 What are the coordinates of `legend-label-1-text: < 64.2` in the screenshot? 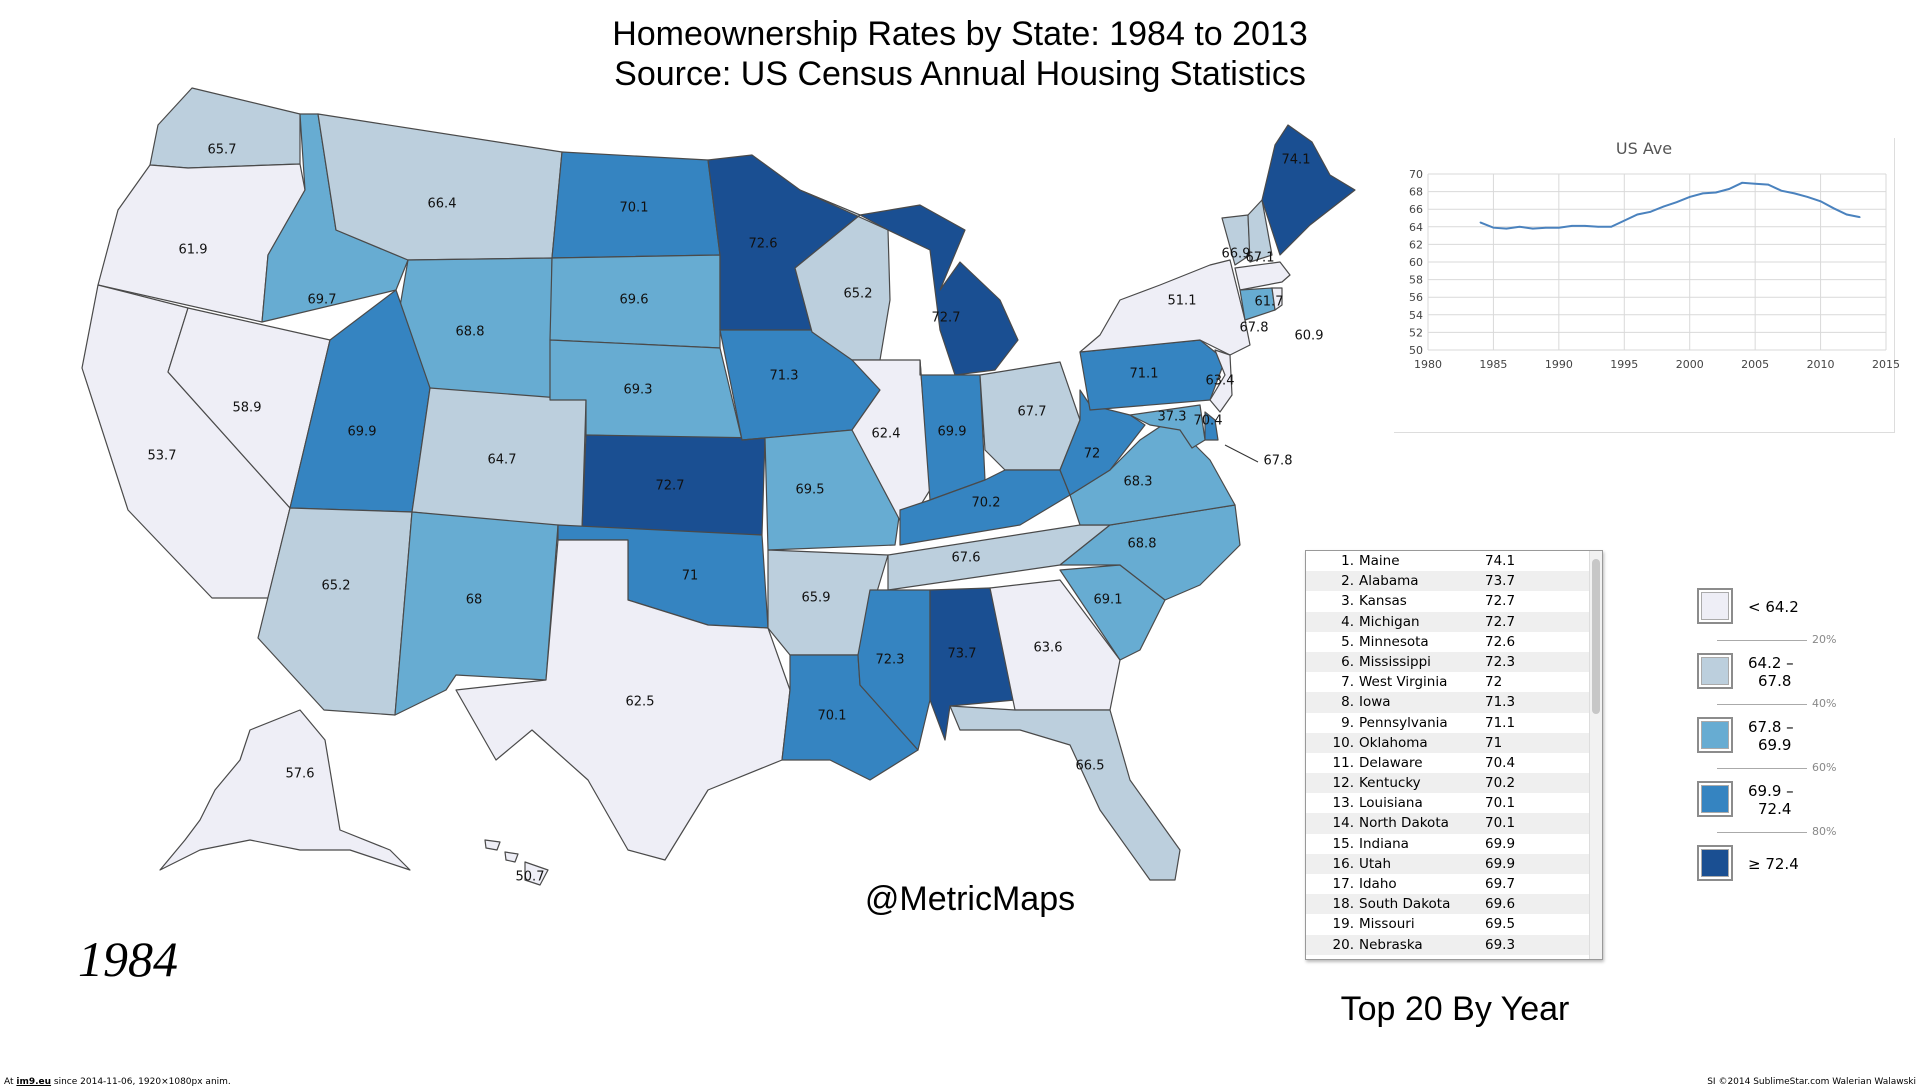 It's located at (1773, 607).